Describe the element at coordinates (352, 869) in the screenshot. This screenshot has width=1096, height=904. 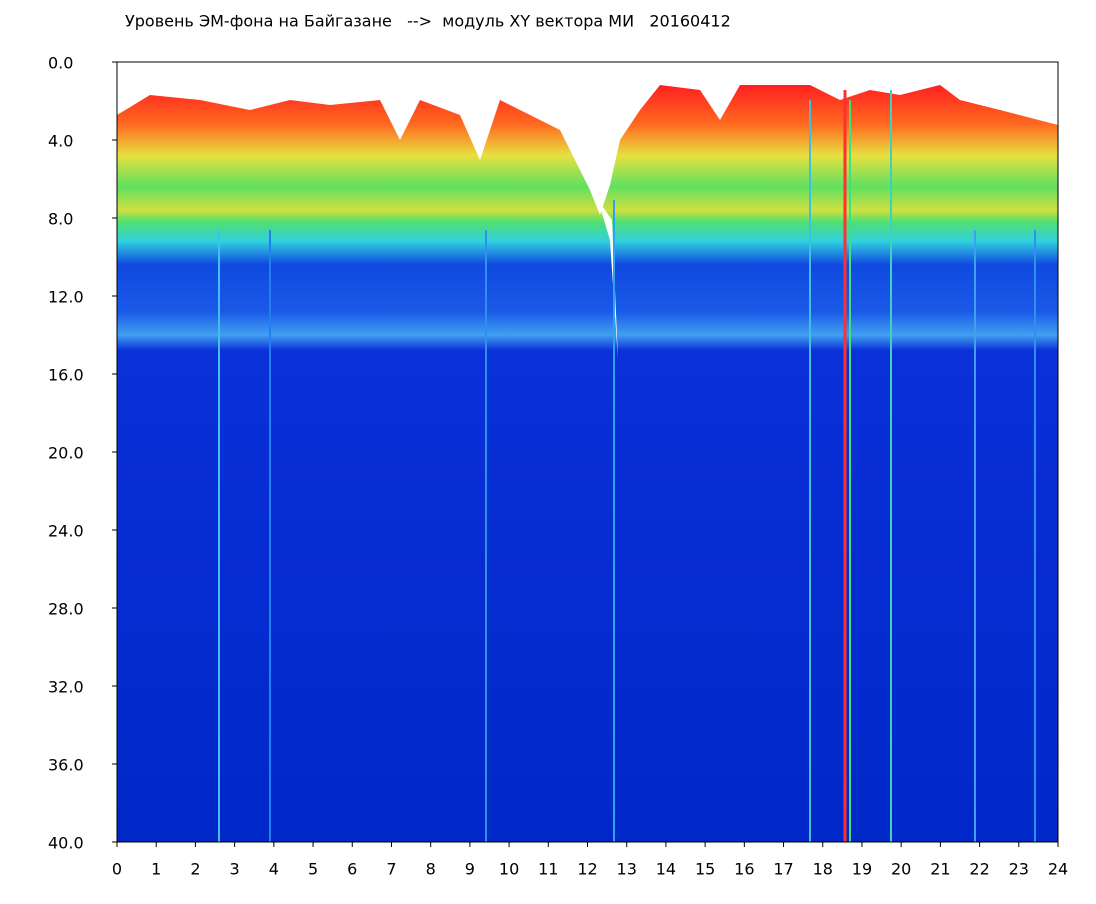
I see `x-tick-label: 6` at that location.